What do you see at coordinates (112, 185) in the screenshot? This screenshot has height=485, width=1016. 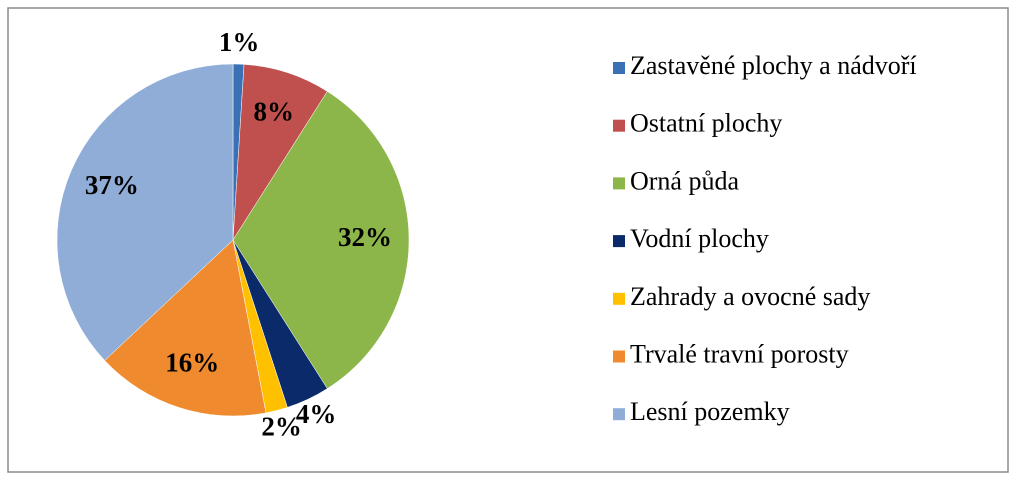 I see `data-label: 37%` at bounding box center [112, 185].